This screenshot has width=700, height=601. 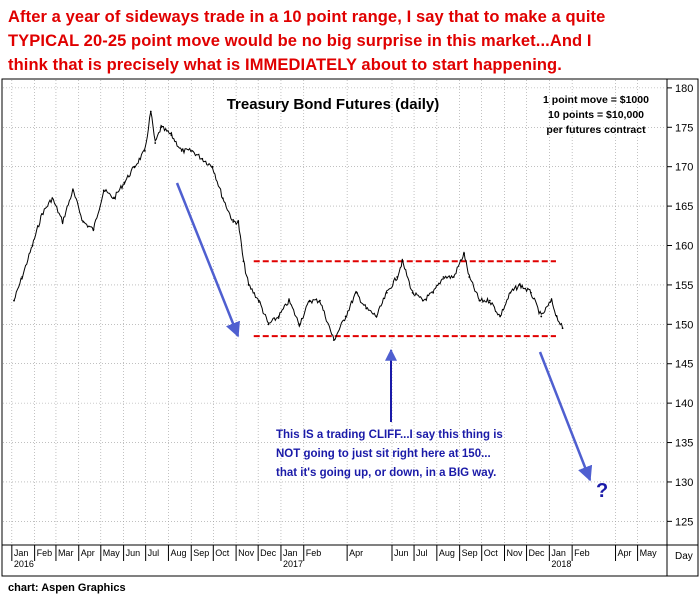 What do you see at coordinates (596, 115) in the screenshot?
I see `contract-note-2: 10 points = $10,000` at bounding box center [596, 115].